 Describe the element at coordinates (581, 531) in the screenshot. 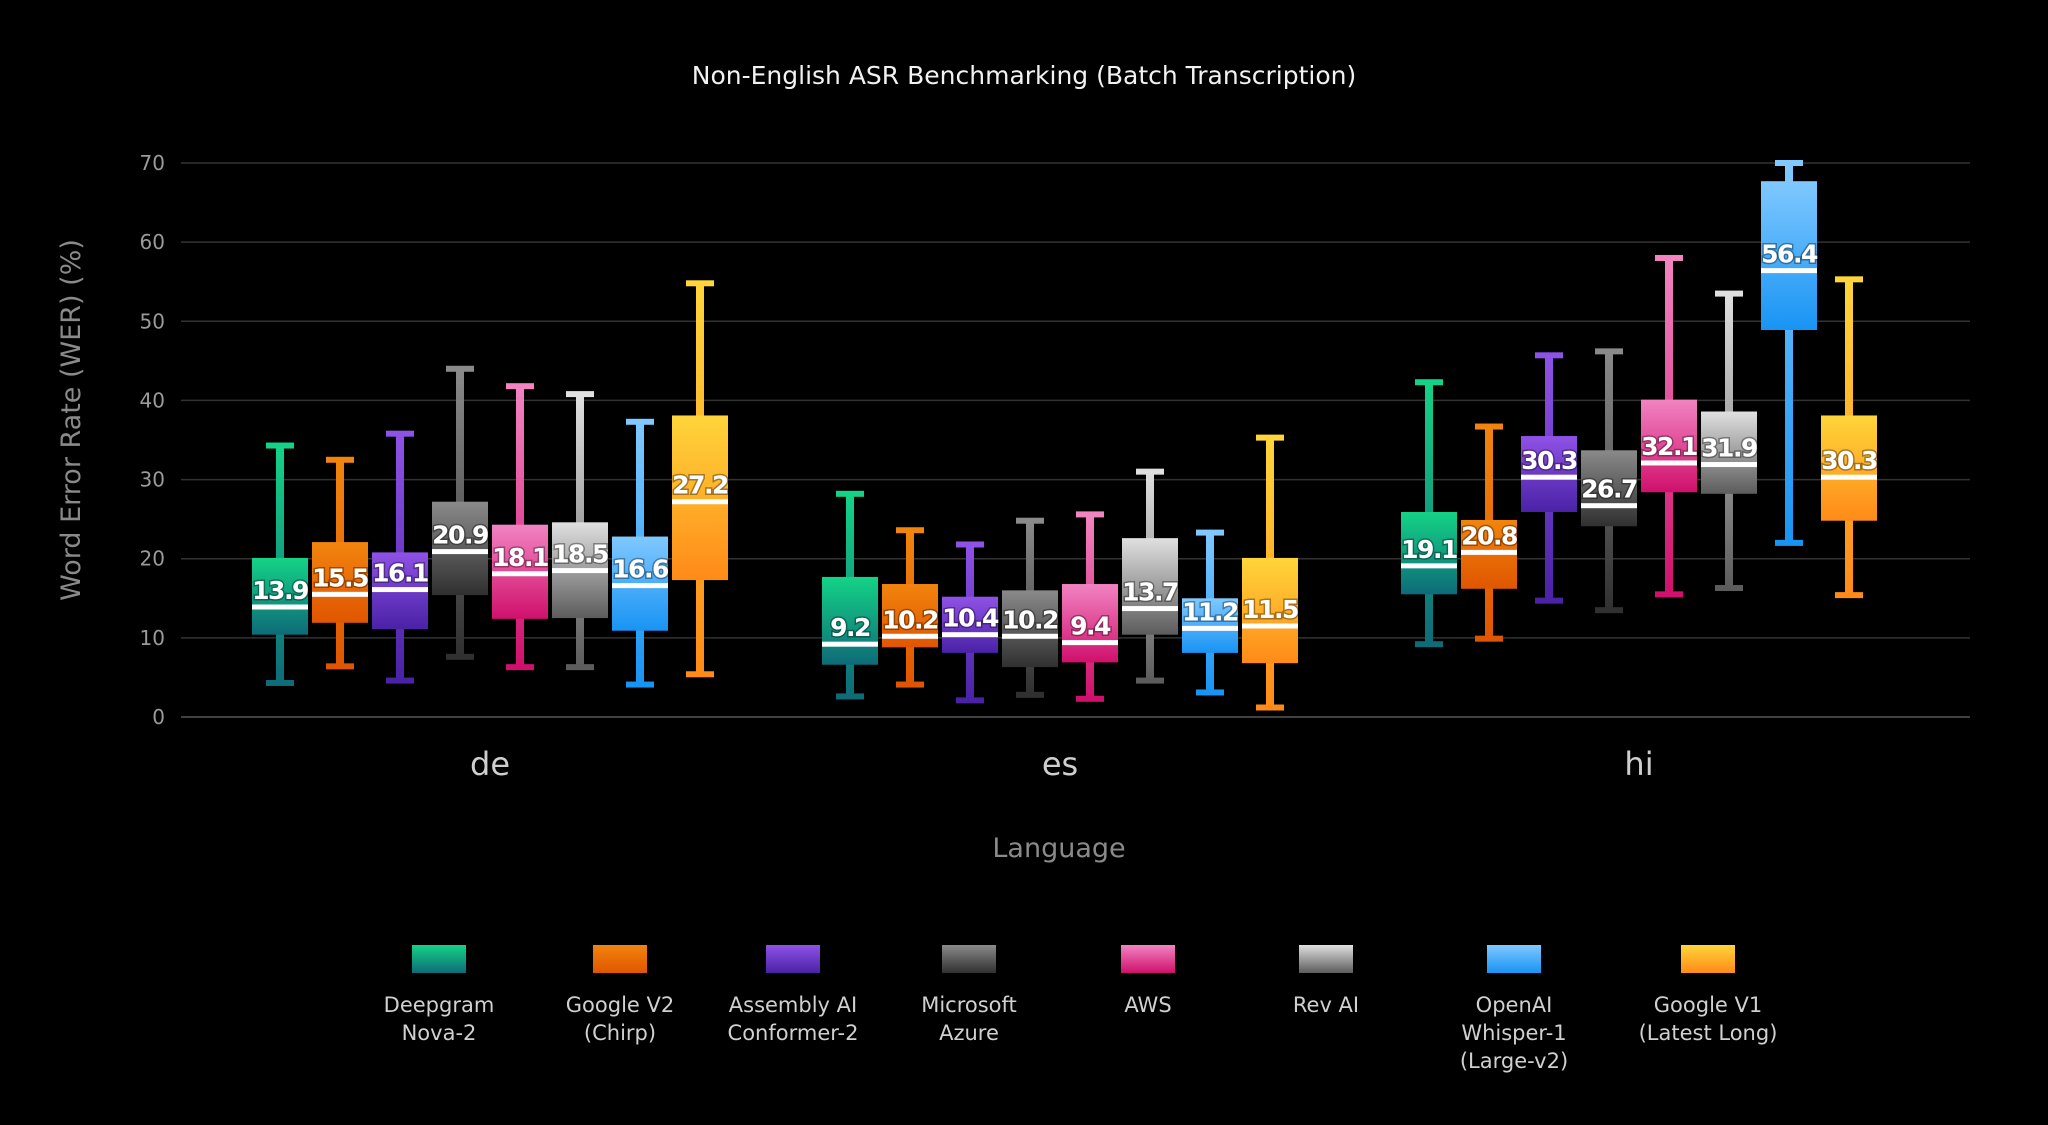

I see `box-de-5: 18.5` at that location.